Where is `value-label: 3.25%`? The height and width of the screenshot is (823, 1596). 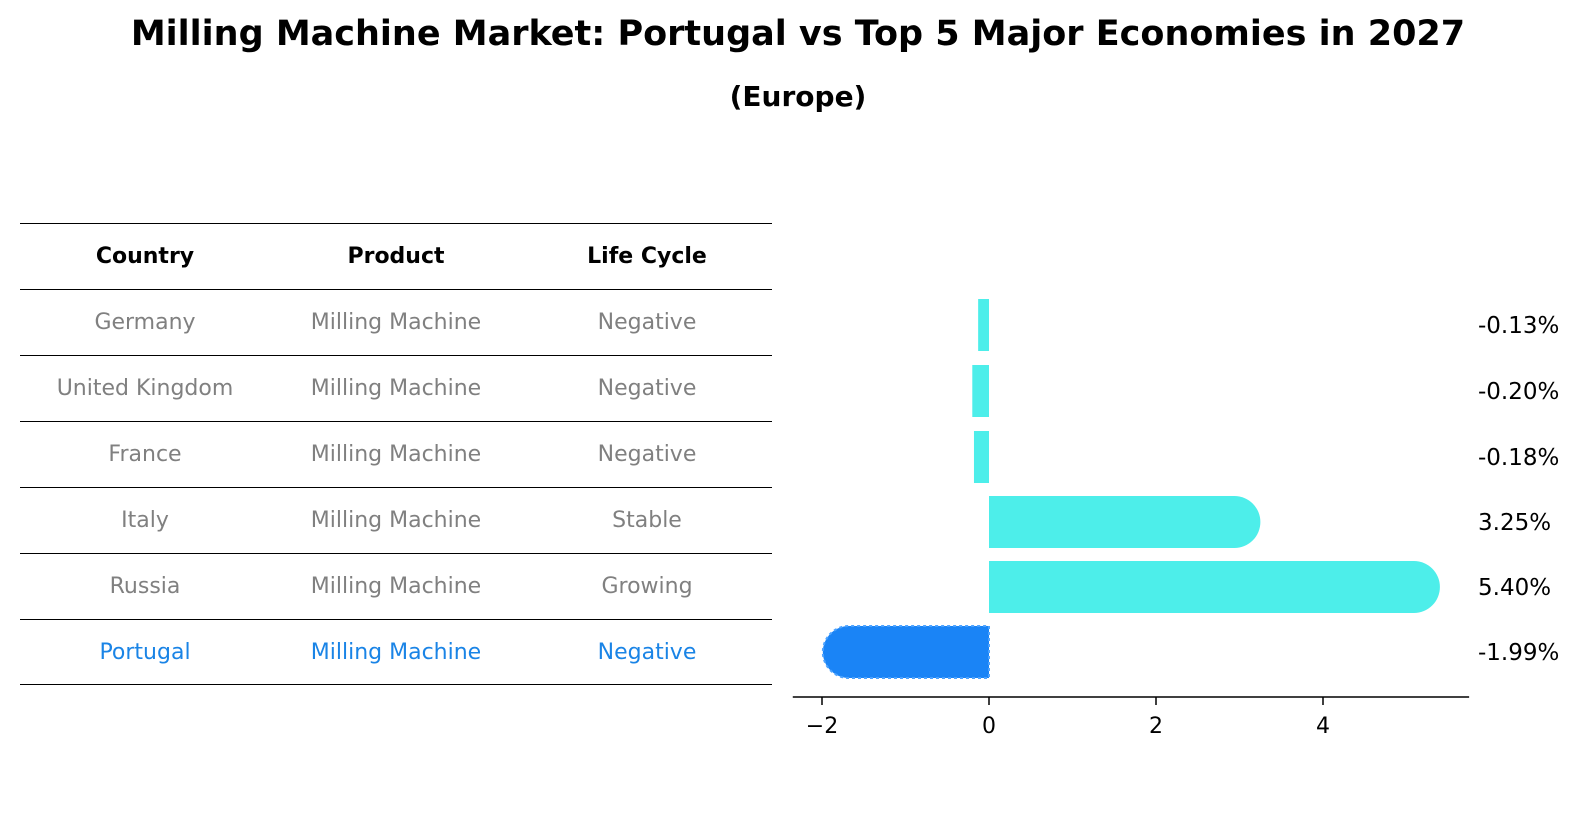 value-label: 3.25% is located at coordinates (1514, 523).